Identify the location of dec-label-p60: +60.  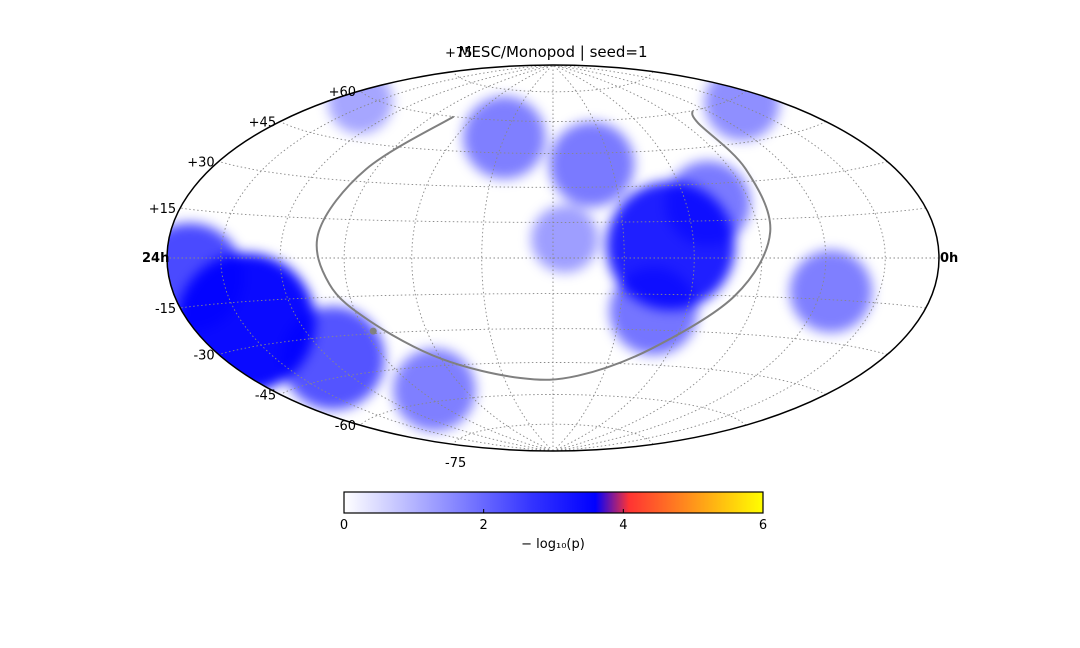
(342, 92).